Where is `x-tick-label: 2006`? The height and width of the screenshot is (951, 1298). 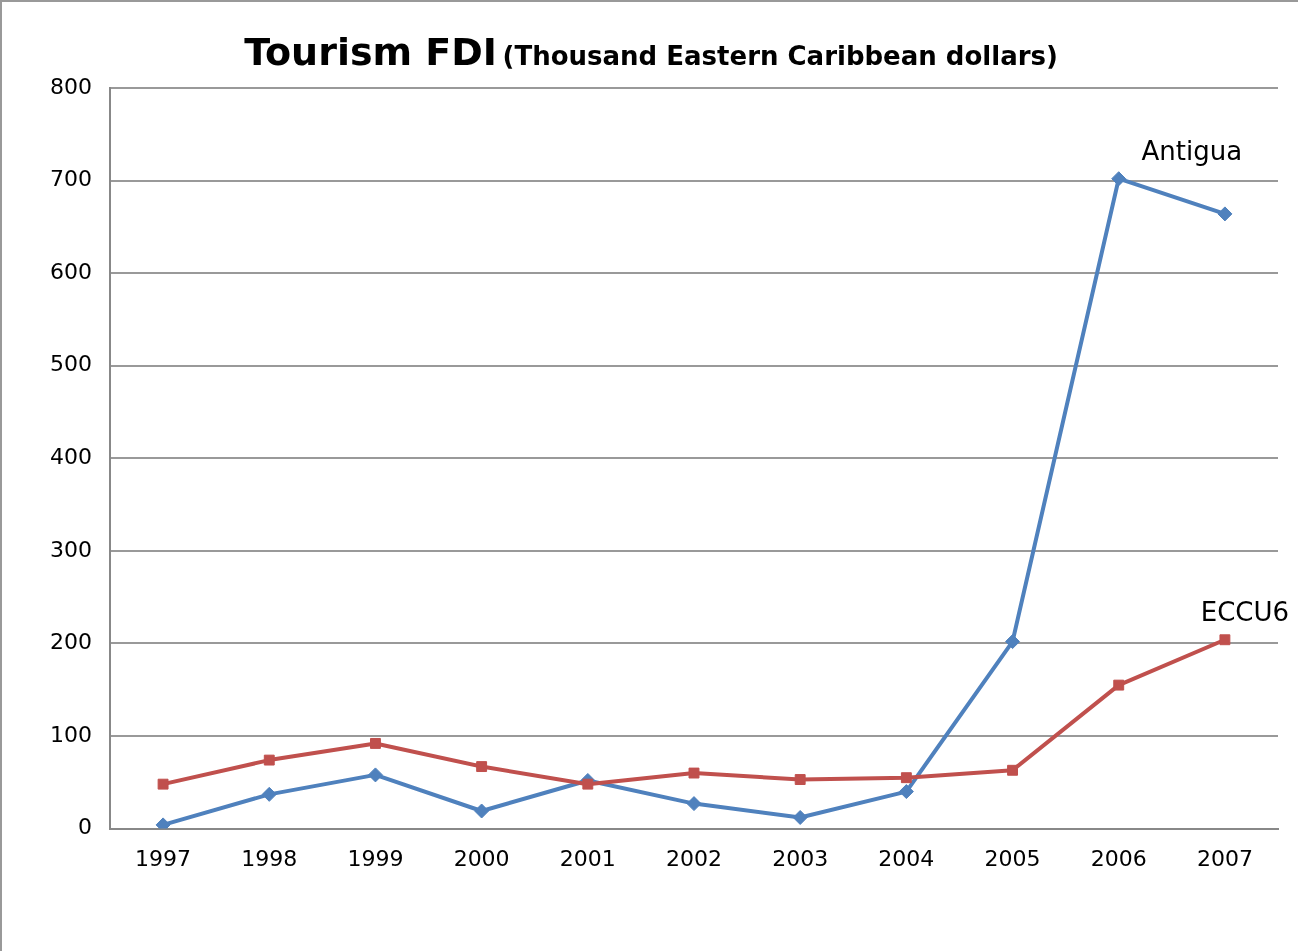 x-tick-label: 2006 is located at coordinates (1118, 858).